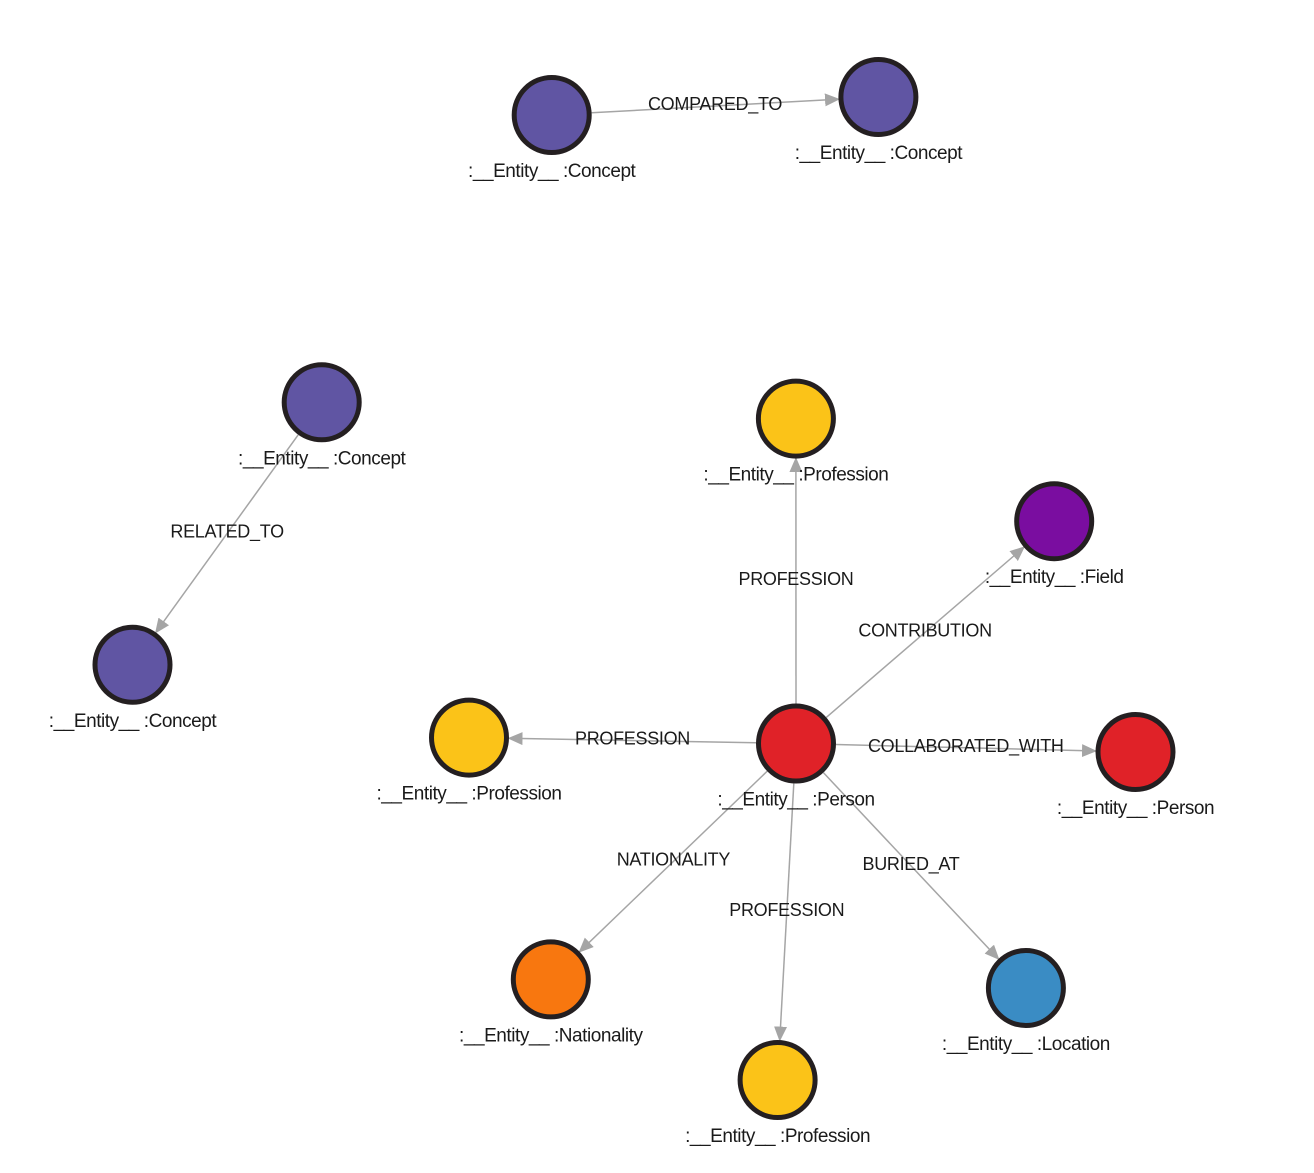  Describe the element at coordinates (715, 104) in the screenshot. I see `svg-text: COMPARED_TO` at that location.